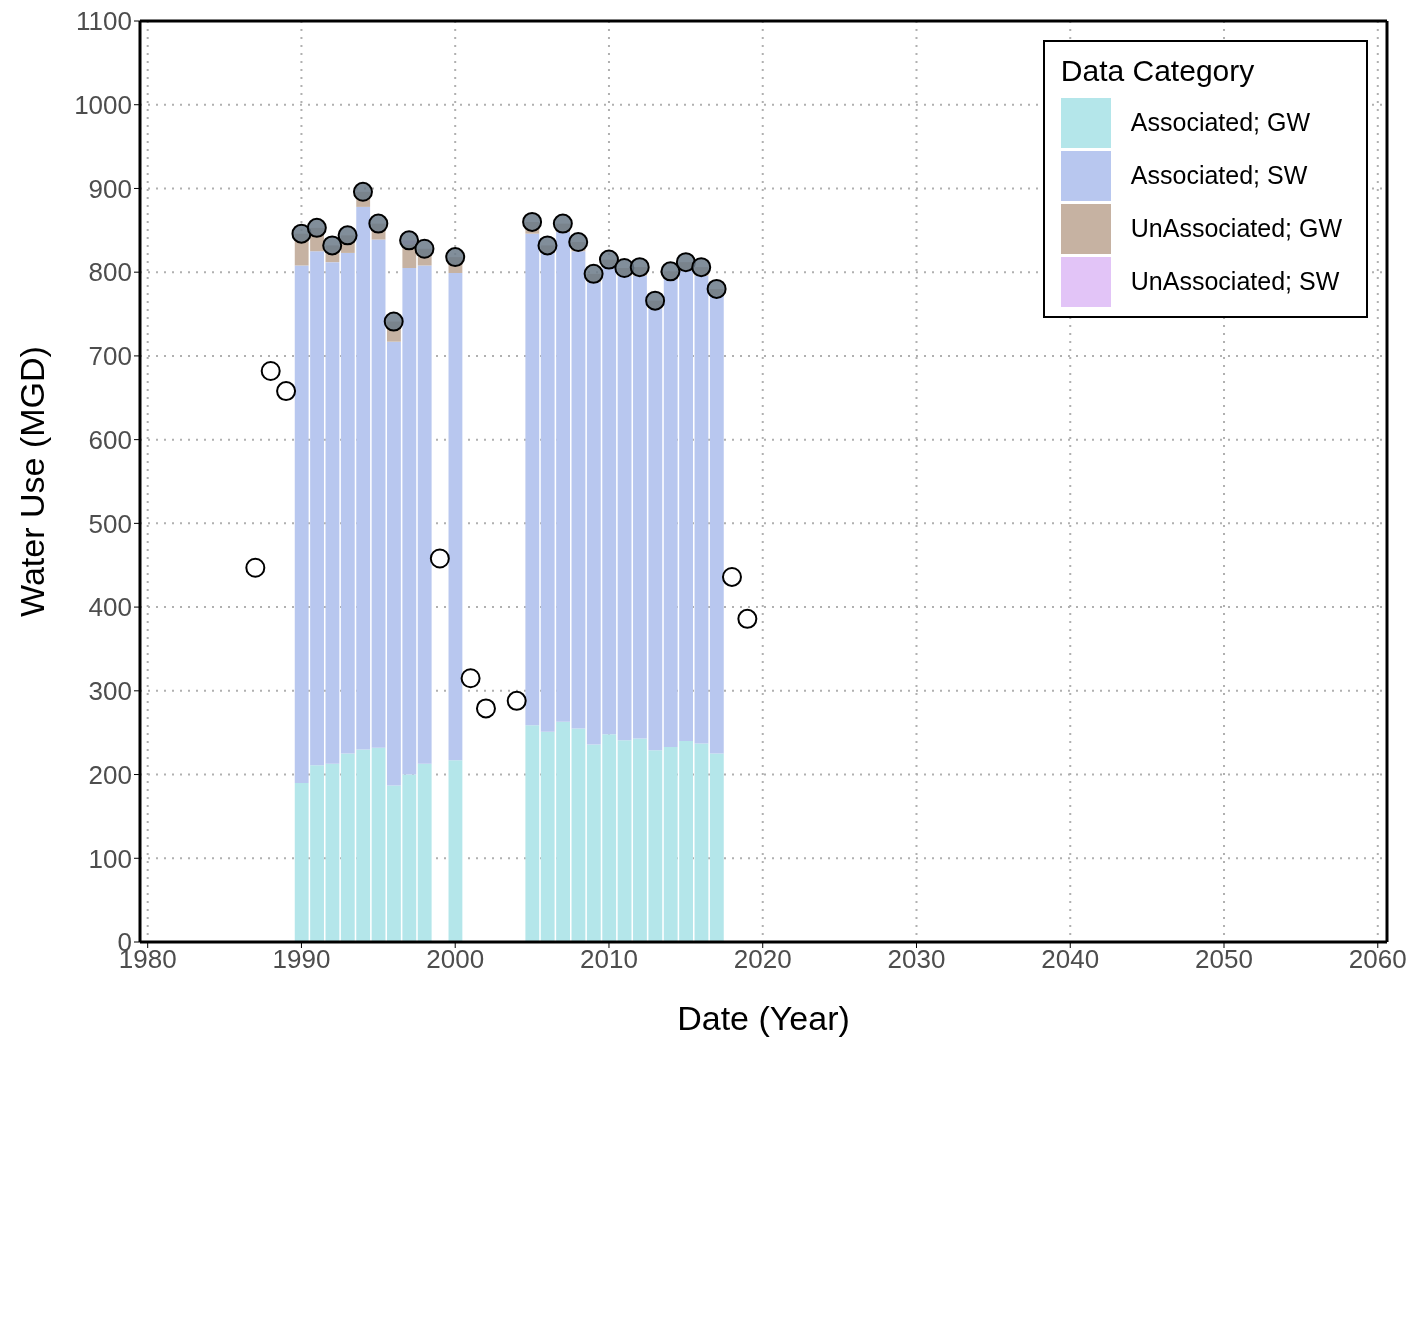 This screenshot has width=1419, height=1328. I want to click on x-tick-label: 2040, so click(1070, 959).